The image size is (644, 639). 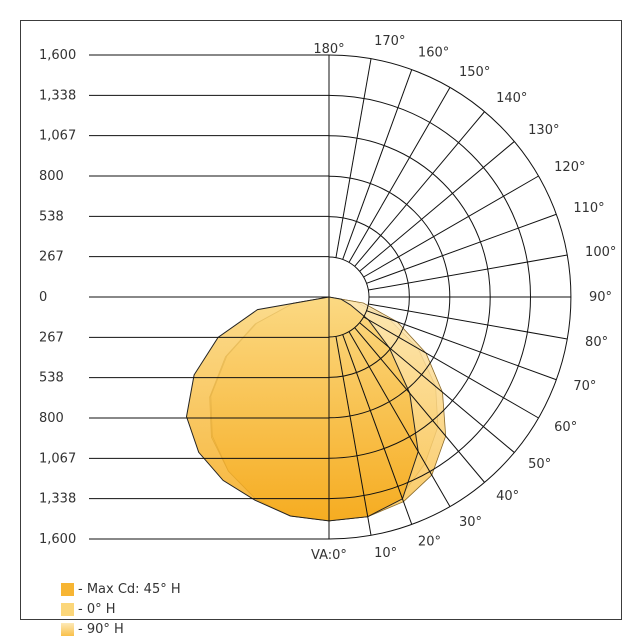 I want to click on angle-label: 150°, so click(x=474, y=72).